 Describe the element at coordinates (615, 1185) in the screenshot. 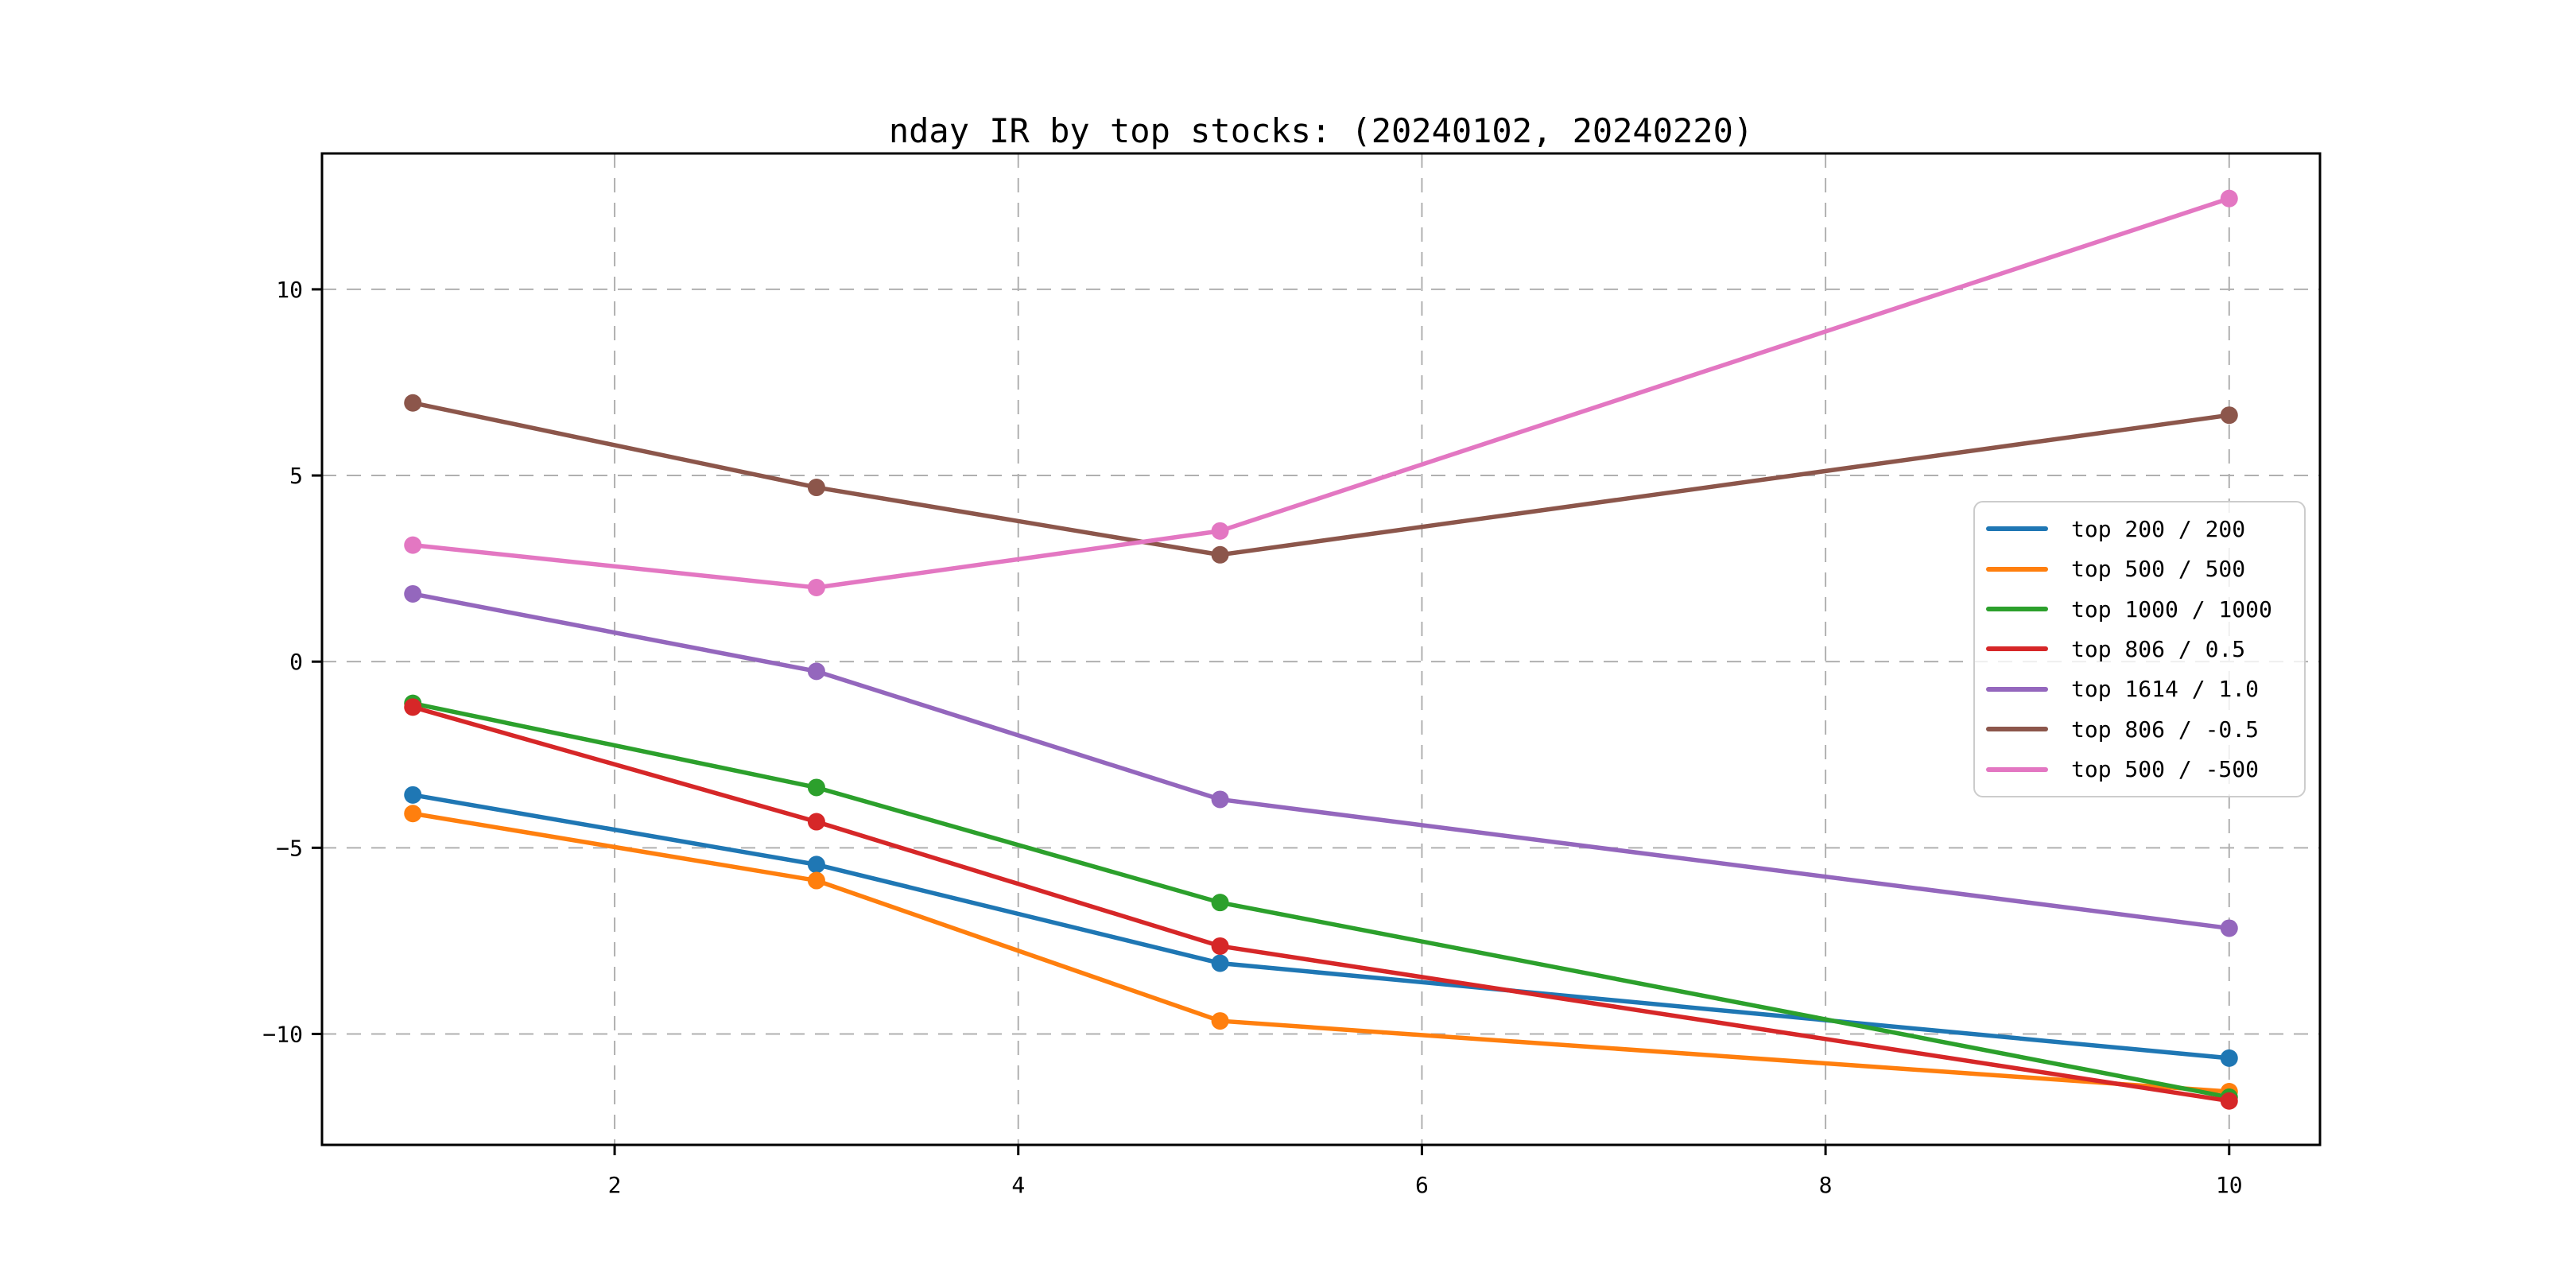

I see `x-tick-label: 2` at that location.